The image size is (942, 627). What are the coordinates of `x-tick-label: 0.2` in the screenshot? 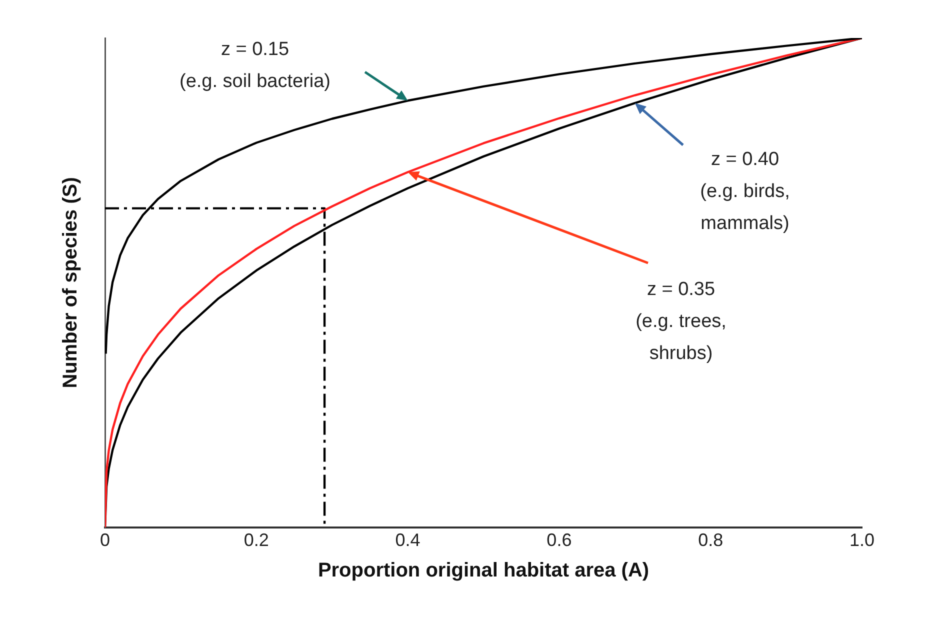 It's located at (256, 540).